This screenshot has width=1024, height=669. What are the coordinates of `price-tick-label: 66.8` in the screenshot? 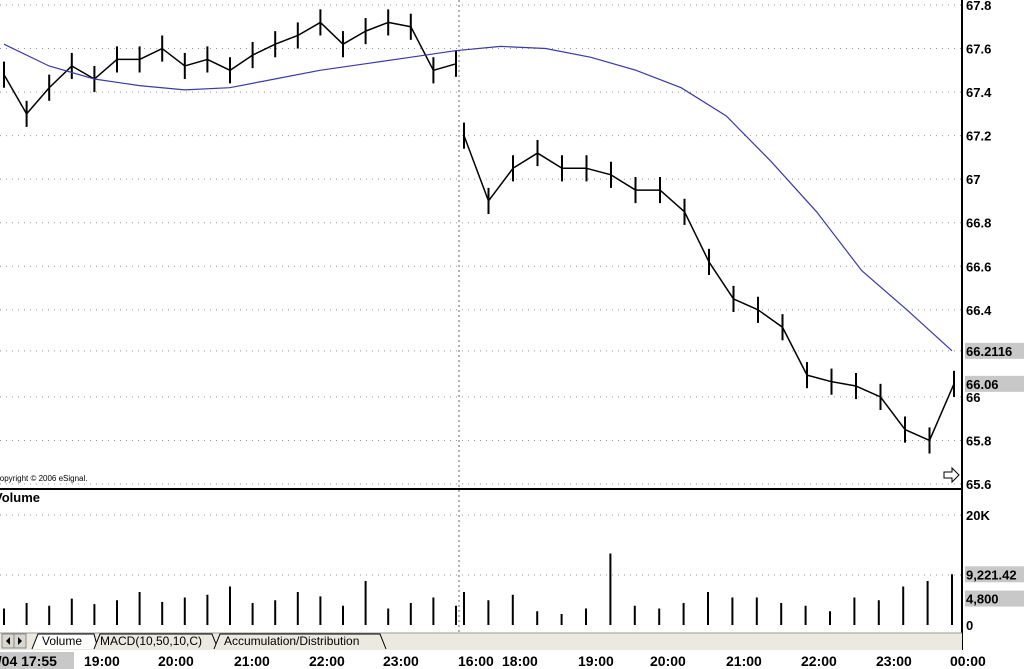 It's located at (978, 223).